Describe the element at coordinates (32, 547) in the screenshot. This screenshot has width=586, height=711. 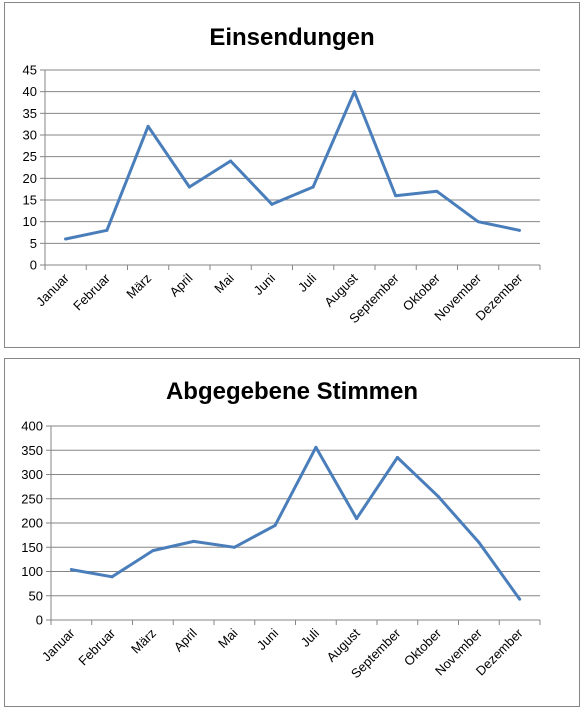
I see `y-tick-label: 150` at that location.